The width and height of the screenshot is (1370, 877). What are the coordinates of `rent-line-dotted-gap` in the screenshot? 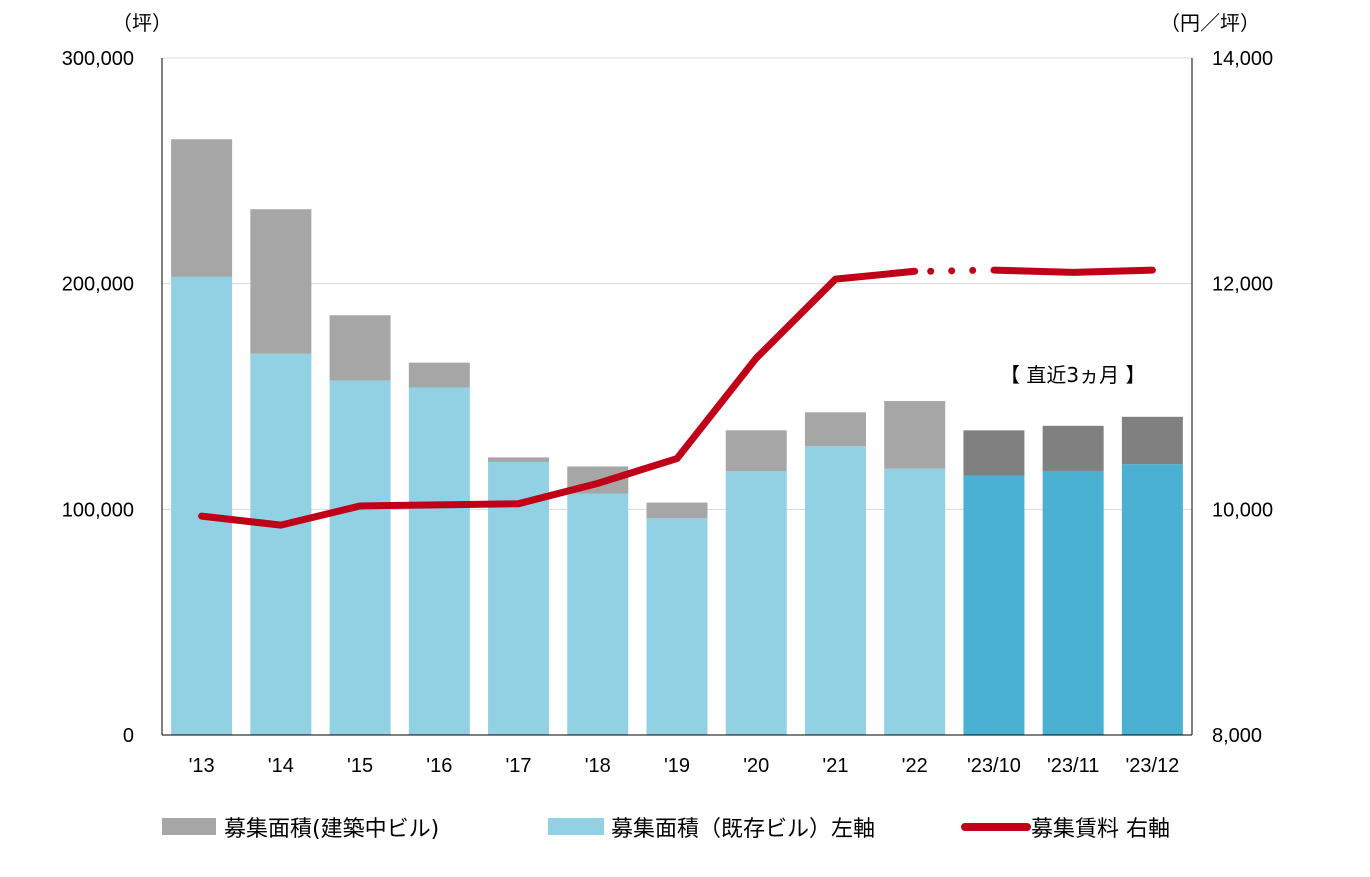 It's located at (958, 270).